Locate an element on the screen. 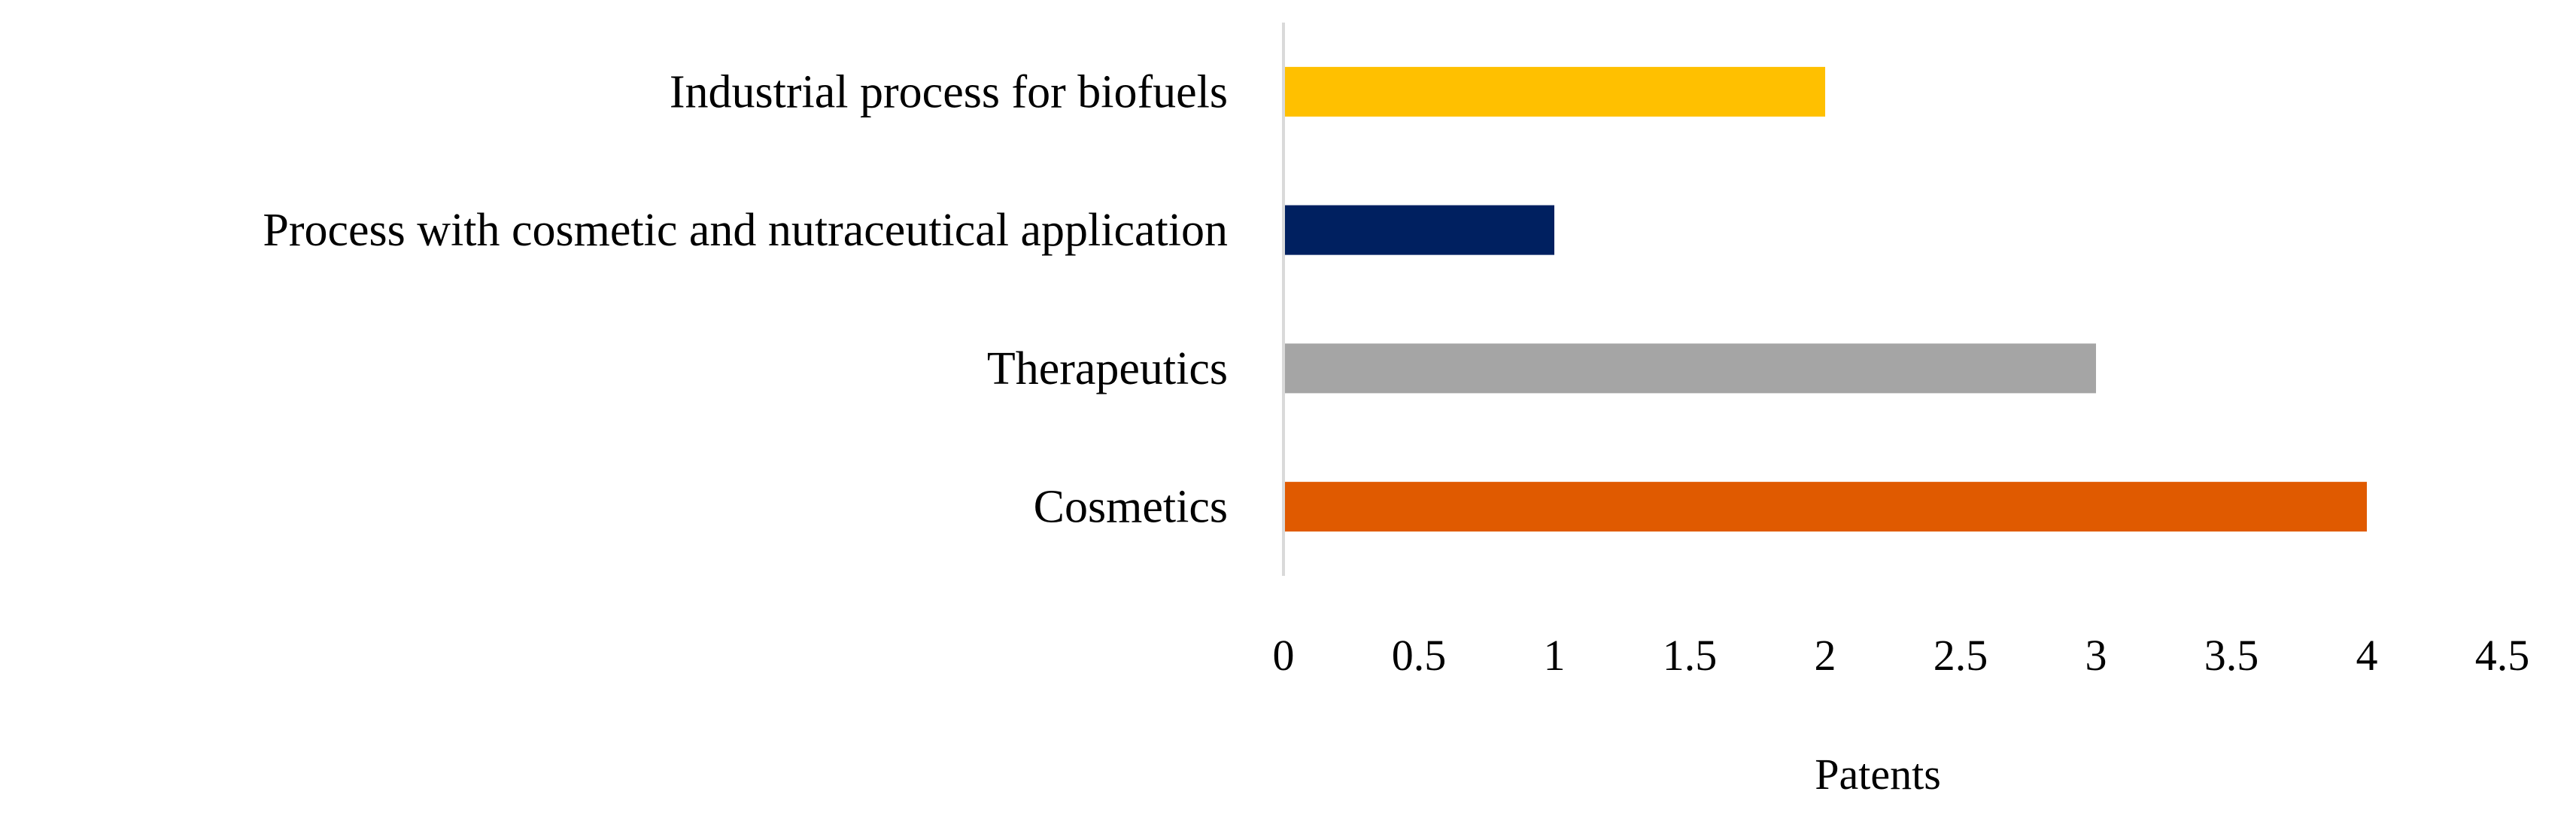  bar-process-with-cosmetic-and-nutraceutical-application is located at coordinates (1419, 230).